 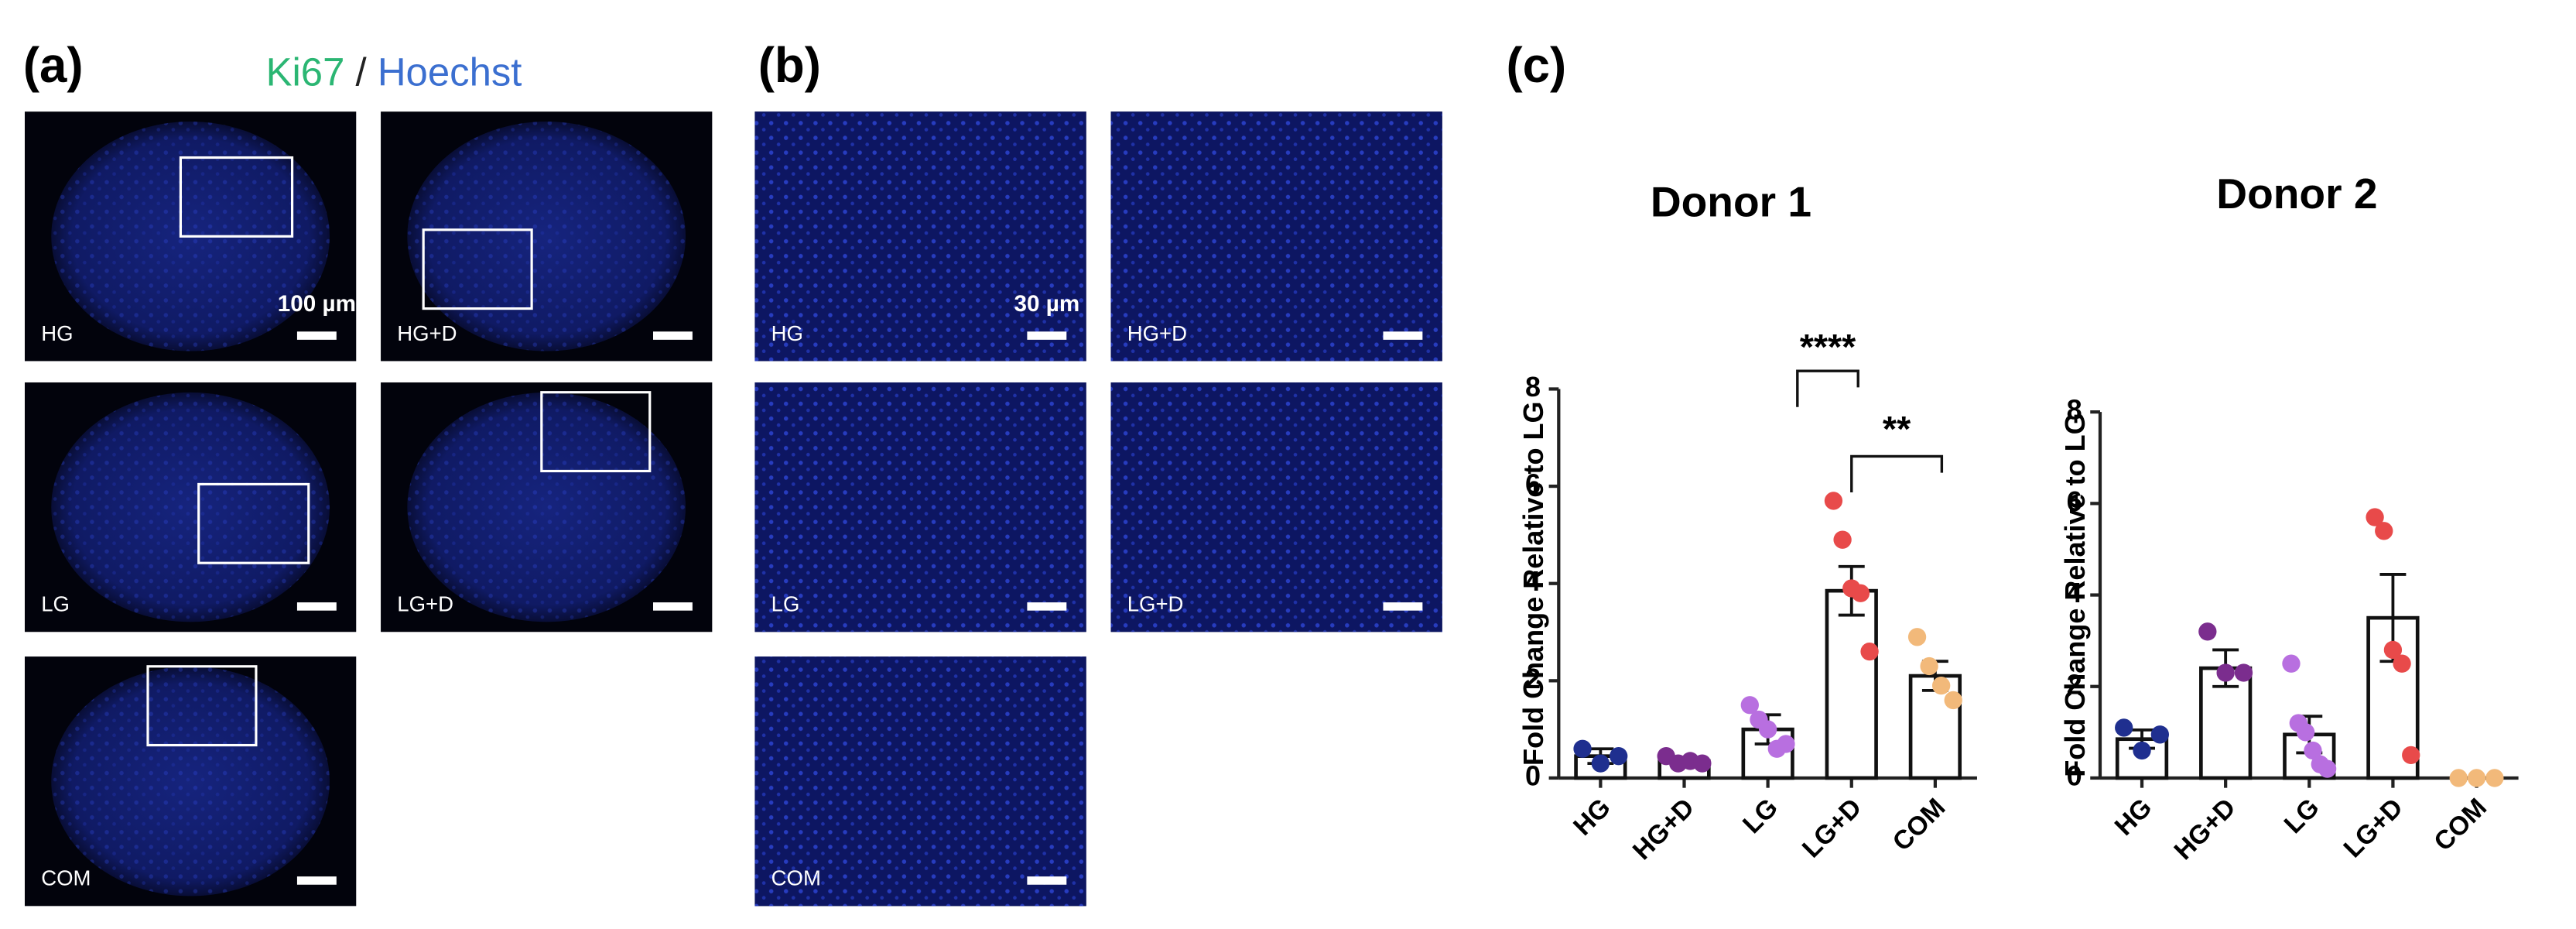 I want to click on micrograph: LG+D, so click(x=1276, y=507).